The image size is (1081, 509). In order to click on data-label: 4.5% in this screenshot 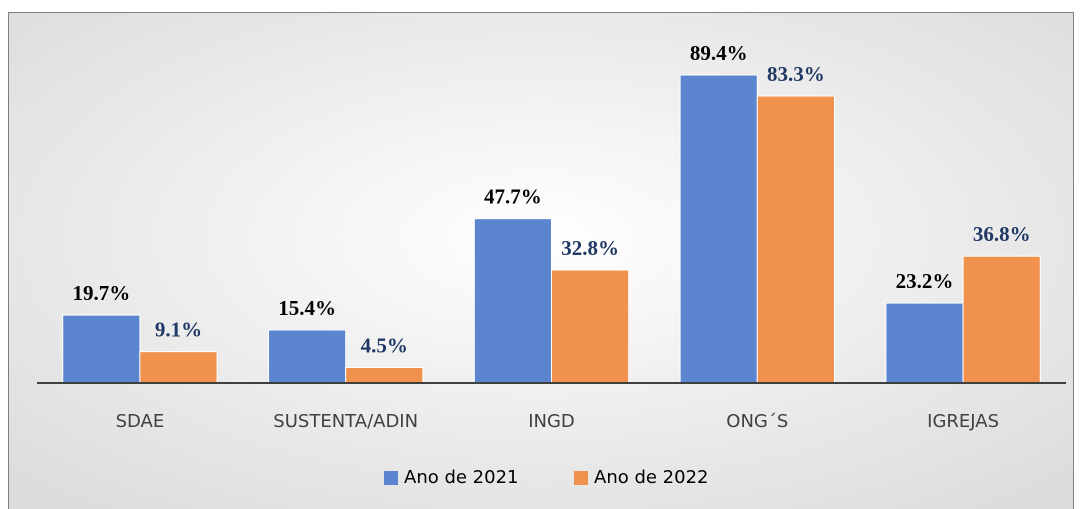, I will do `click(384, 345)`.